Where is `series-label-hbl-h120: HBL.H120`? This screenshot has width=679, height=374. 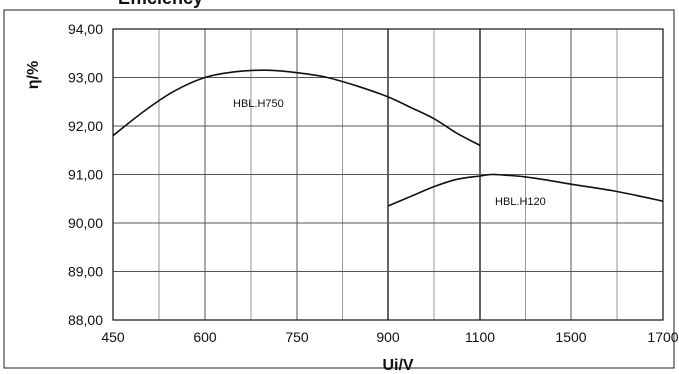 series-label-hbl-h120: HBL.H120 is located at coordinates (520, 202).